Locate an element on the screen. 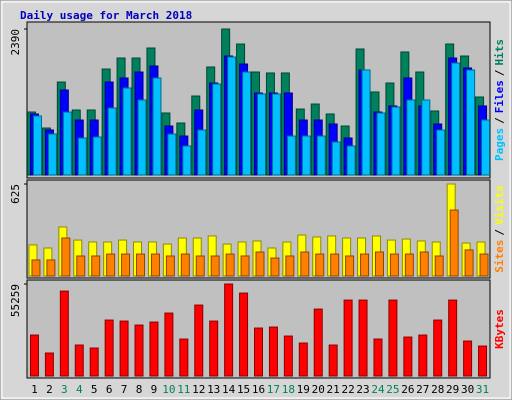 The height and width of the screenshot is (400, 512). x-tick-label: 6 is located at coordinates (109, 389).